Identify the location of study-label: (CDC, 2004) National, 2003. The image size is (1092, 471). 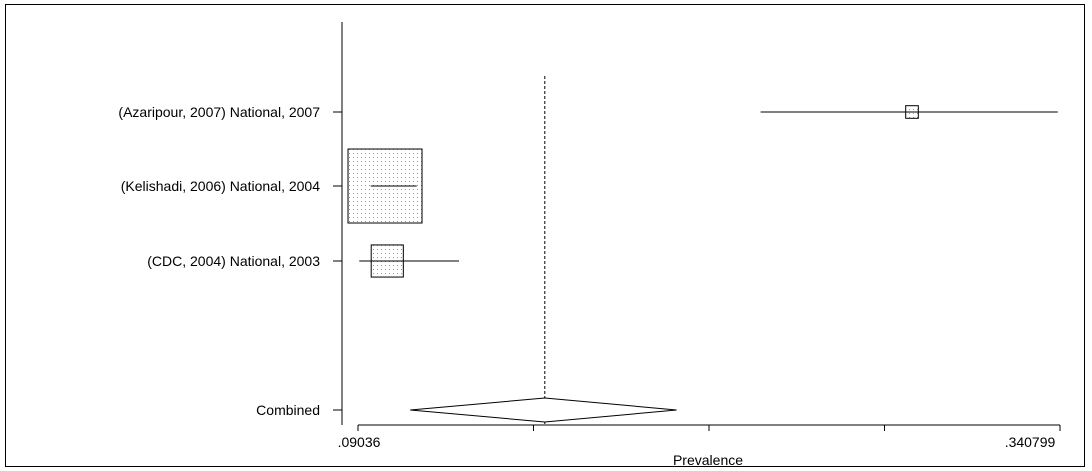
(233, 261).